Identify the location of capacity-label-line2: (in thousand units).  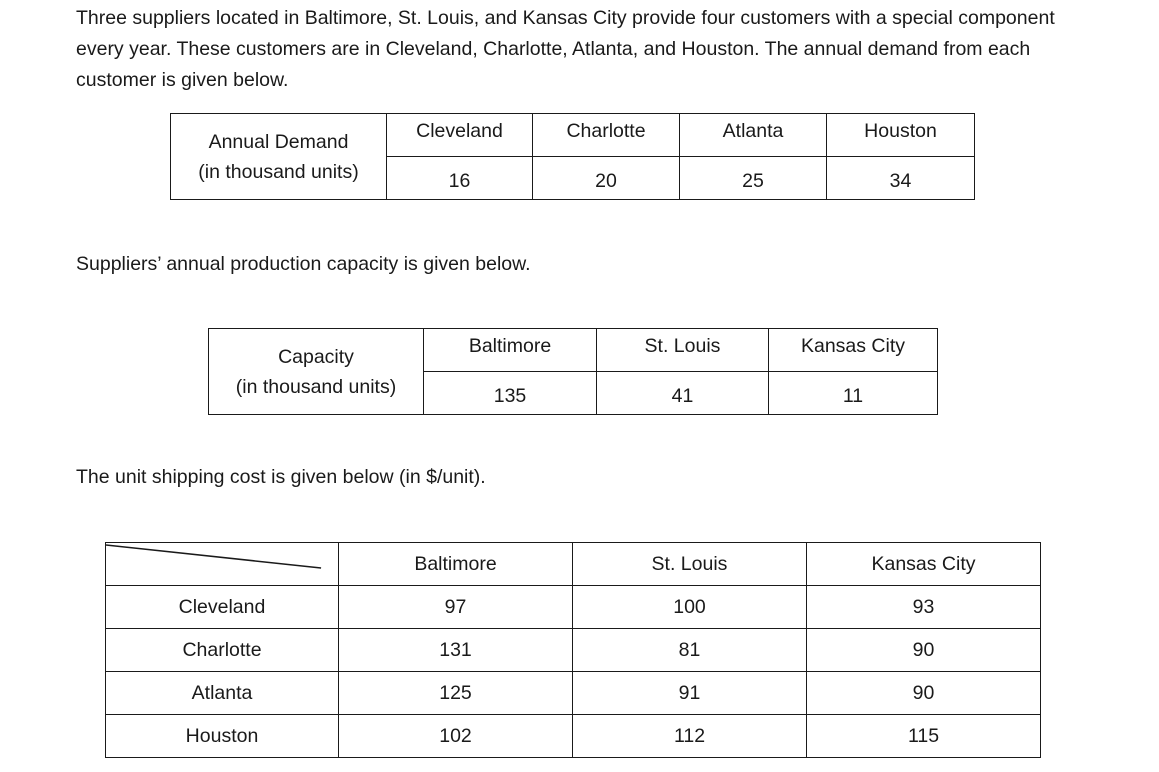
(316, 386).